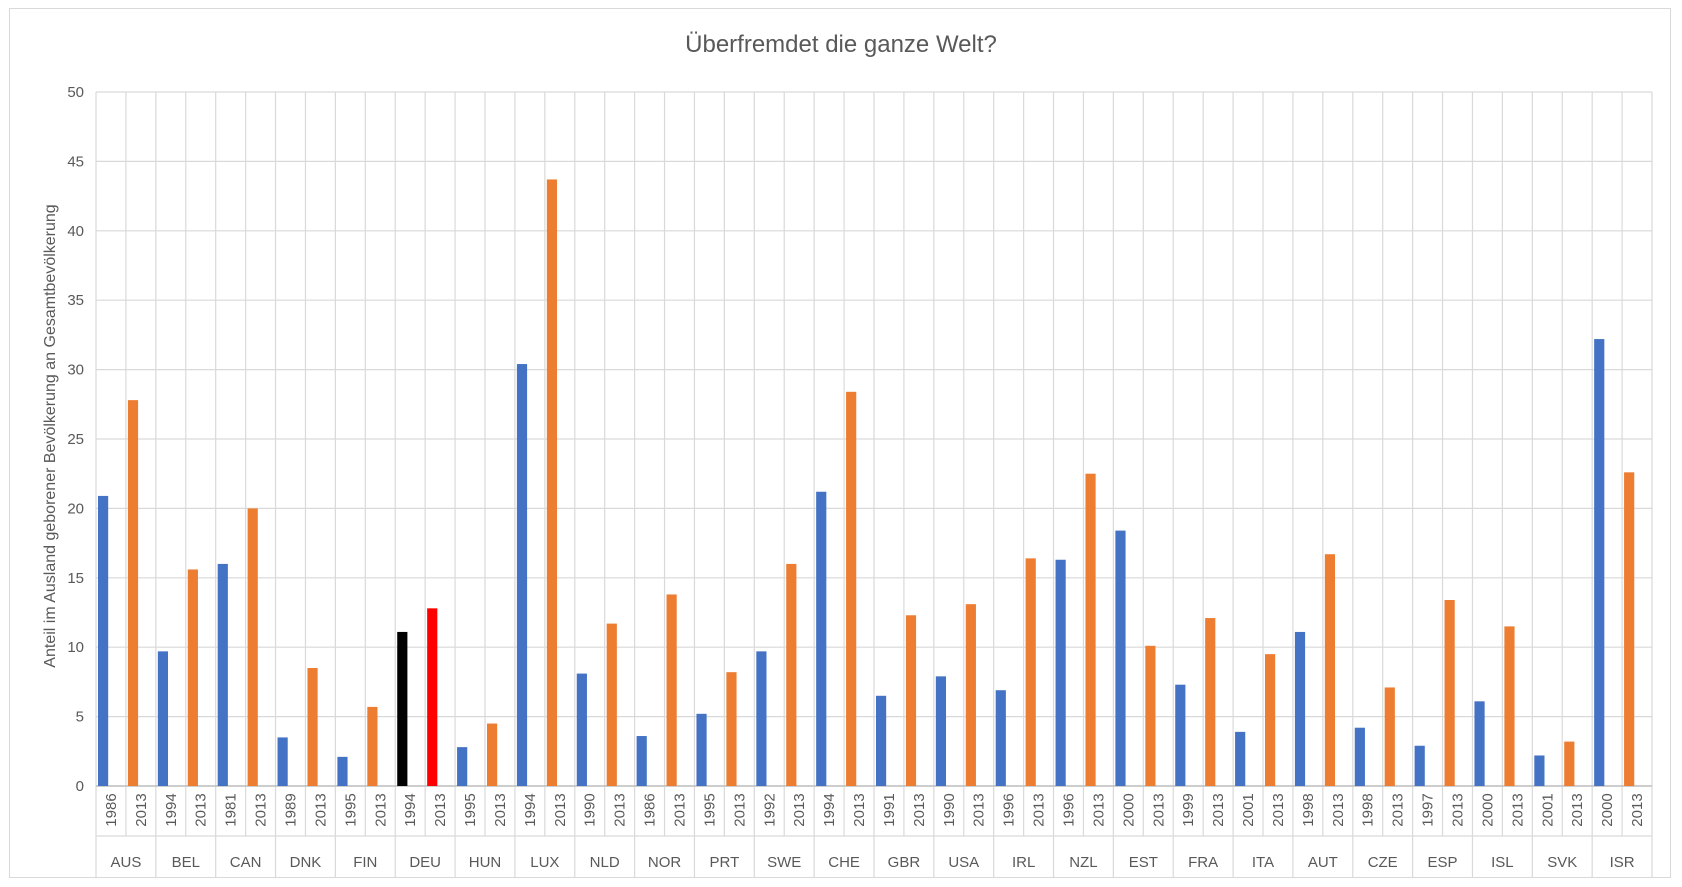 This screenshot has width=1682, height=887. I want to click on bar-ita-2013, so click(1270, 720).